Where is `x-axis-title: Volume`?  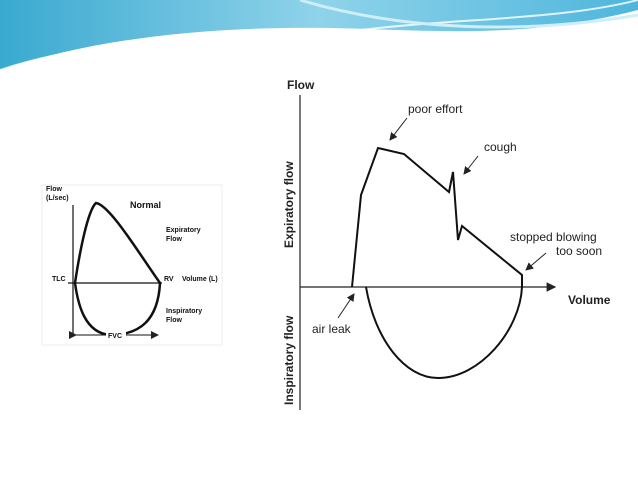
x-axis-title: Volume is located at coordinates (589, 300).